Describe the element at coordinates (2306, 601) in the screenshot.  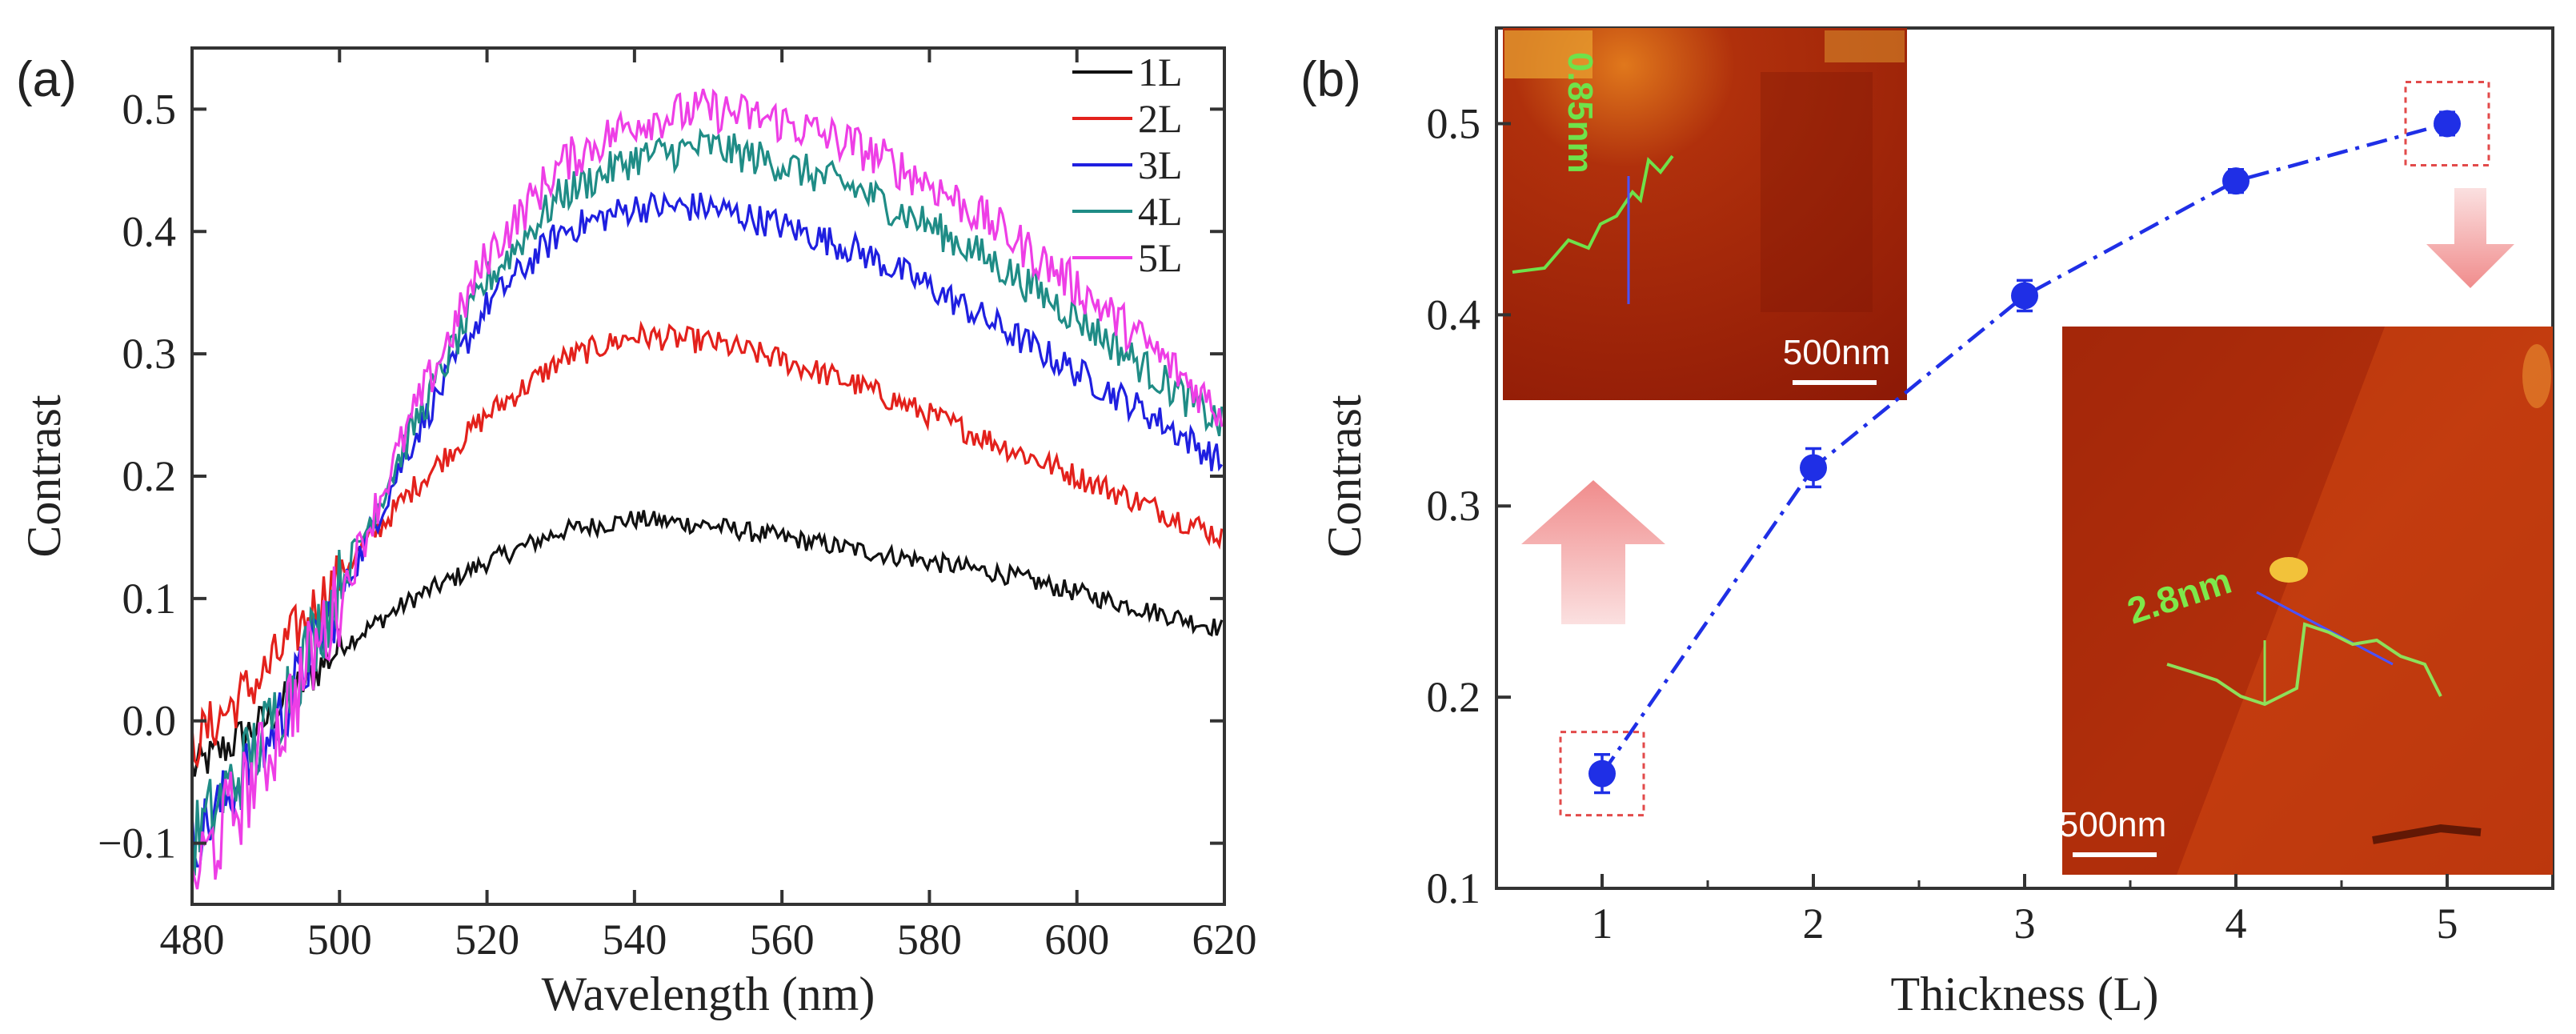
I see `afm-inset-5L: 2.8nm 500nm` at that location.